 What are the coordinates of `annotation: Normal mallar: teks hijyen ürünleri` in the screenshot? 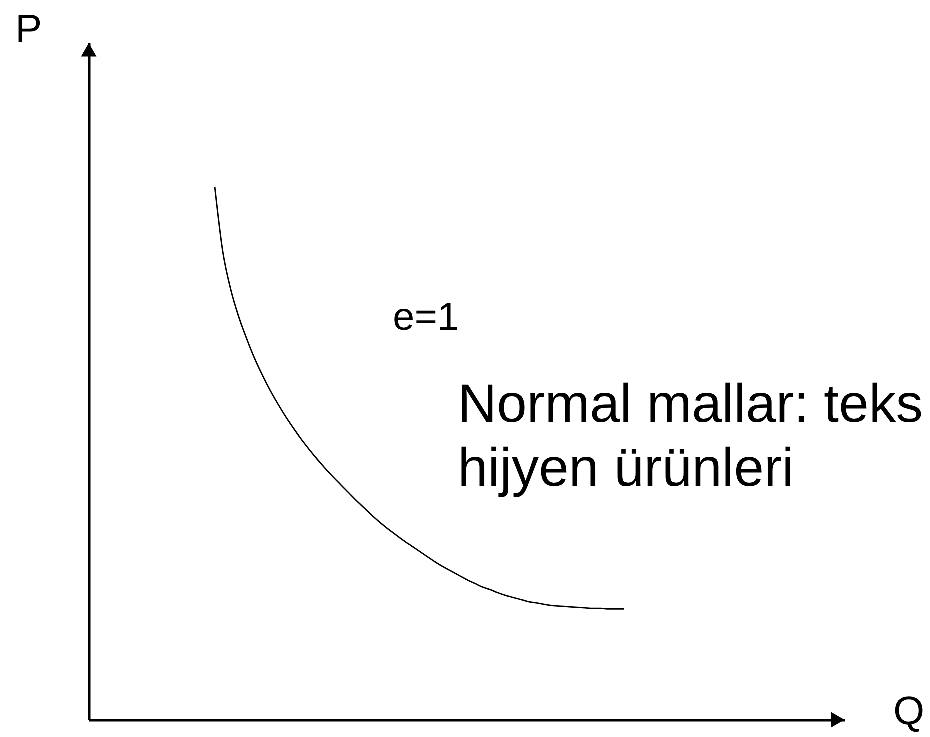 It's located at (691, 436).